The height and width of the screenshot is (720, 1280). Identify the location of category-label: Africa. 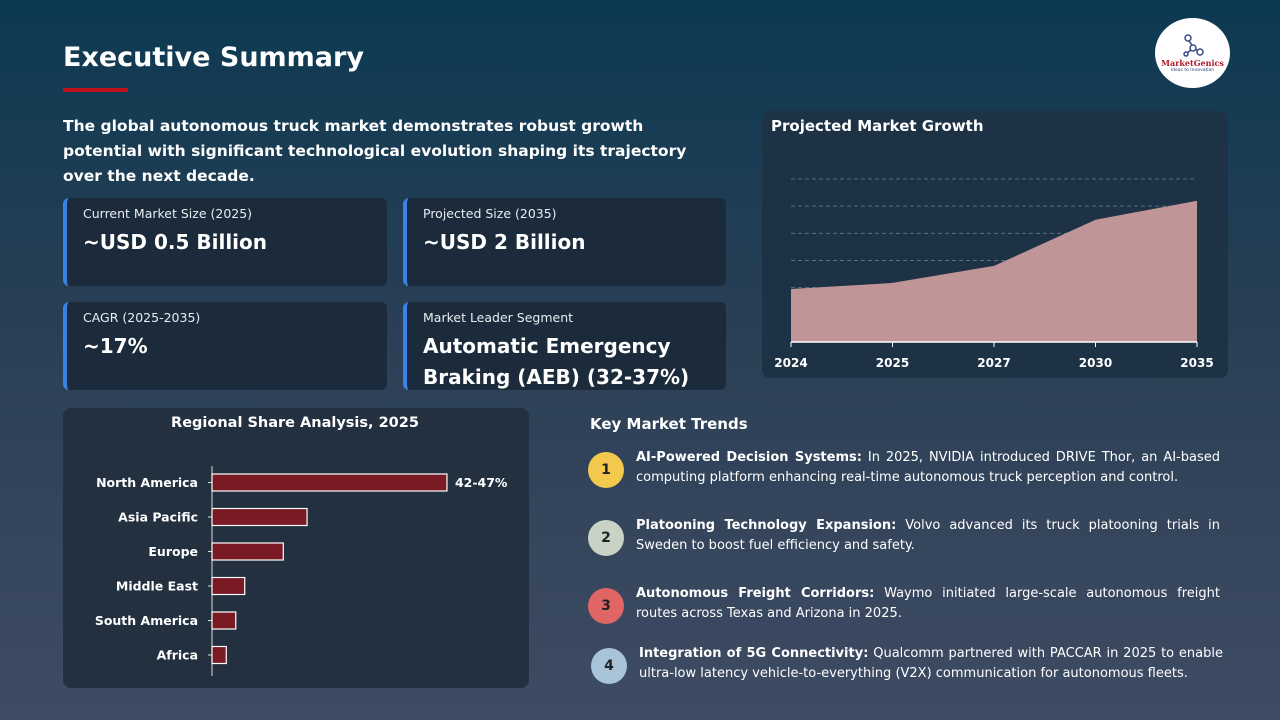
(177, 655).